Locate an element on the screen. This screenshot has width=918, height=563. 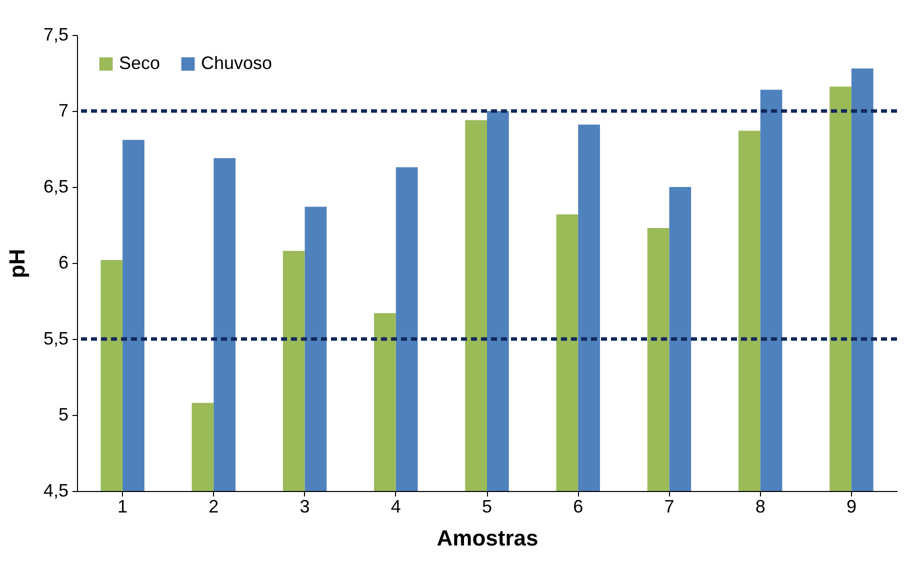
x-tick-label: 9 is located at coordinates (851, 506).